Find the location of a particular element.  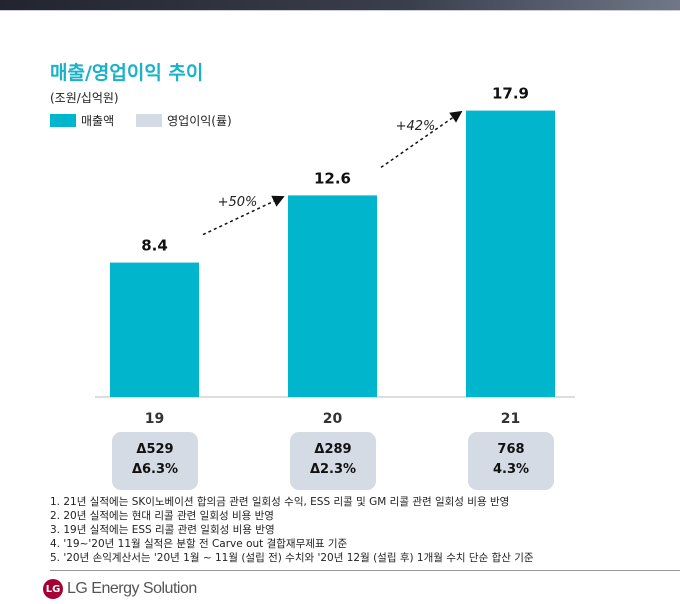

company-logo: LG LG Energy Solution is located at coordinates (120, 589).